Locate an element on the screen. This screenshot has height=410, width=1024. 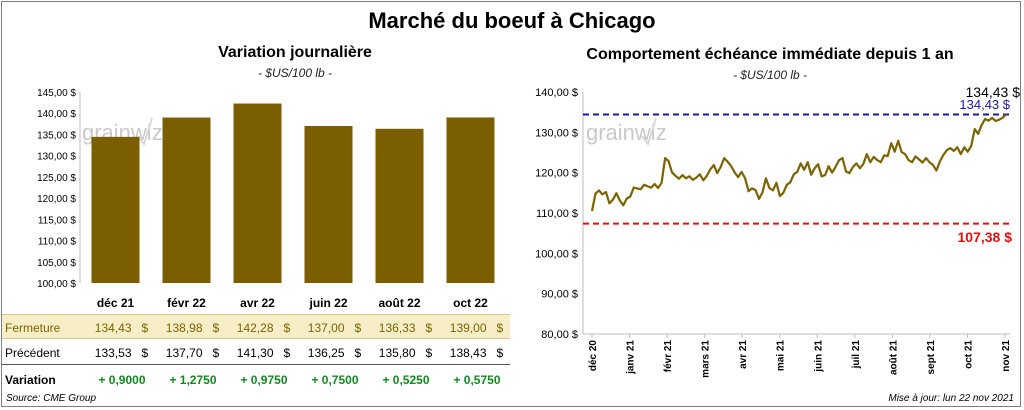
line-x-tick-label: juil 21 is located at coordinates (856, 355).